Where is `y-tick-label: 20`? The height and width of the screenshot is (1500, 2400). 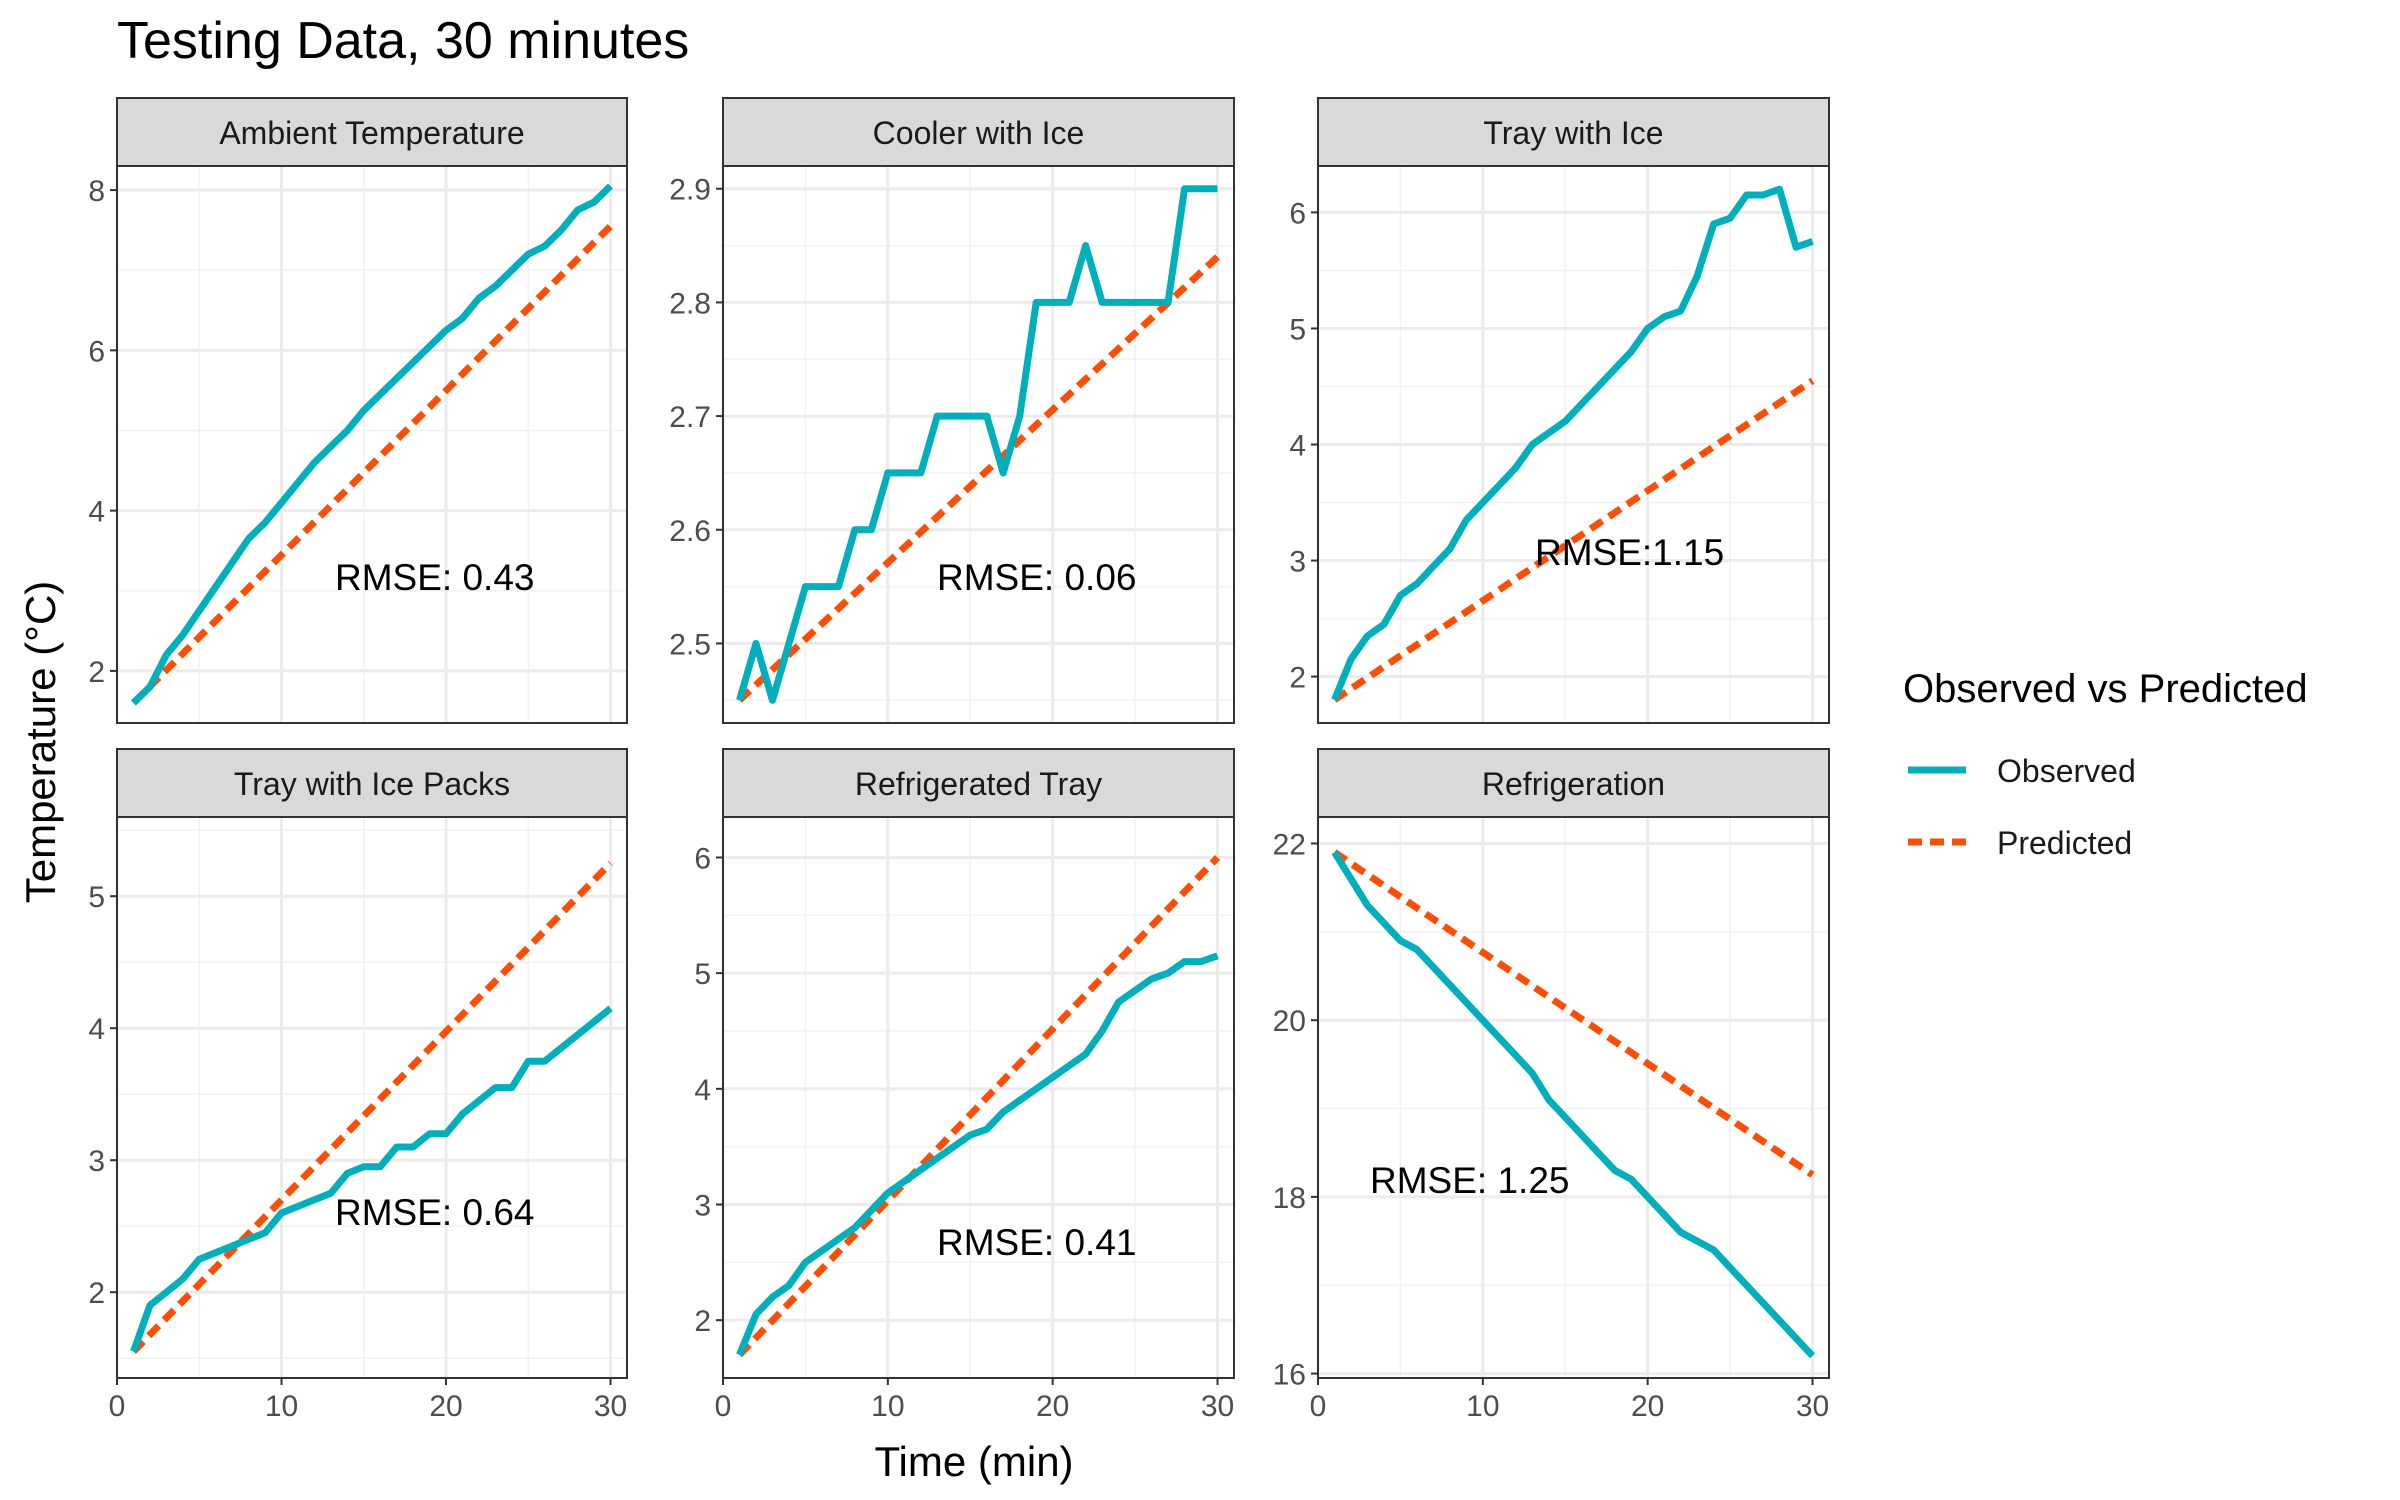
y-tick-label: 20 is located at coordinates (1289, 1021).